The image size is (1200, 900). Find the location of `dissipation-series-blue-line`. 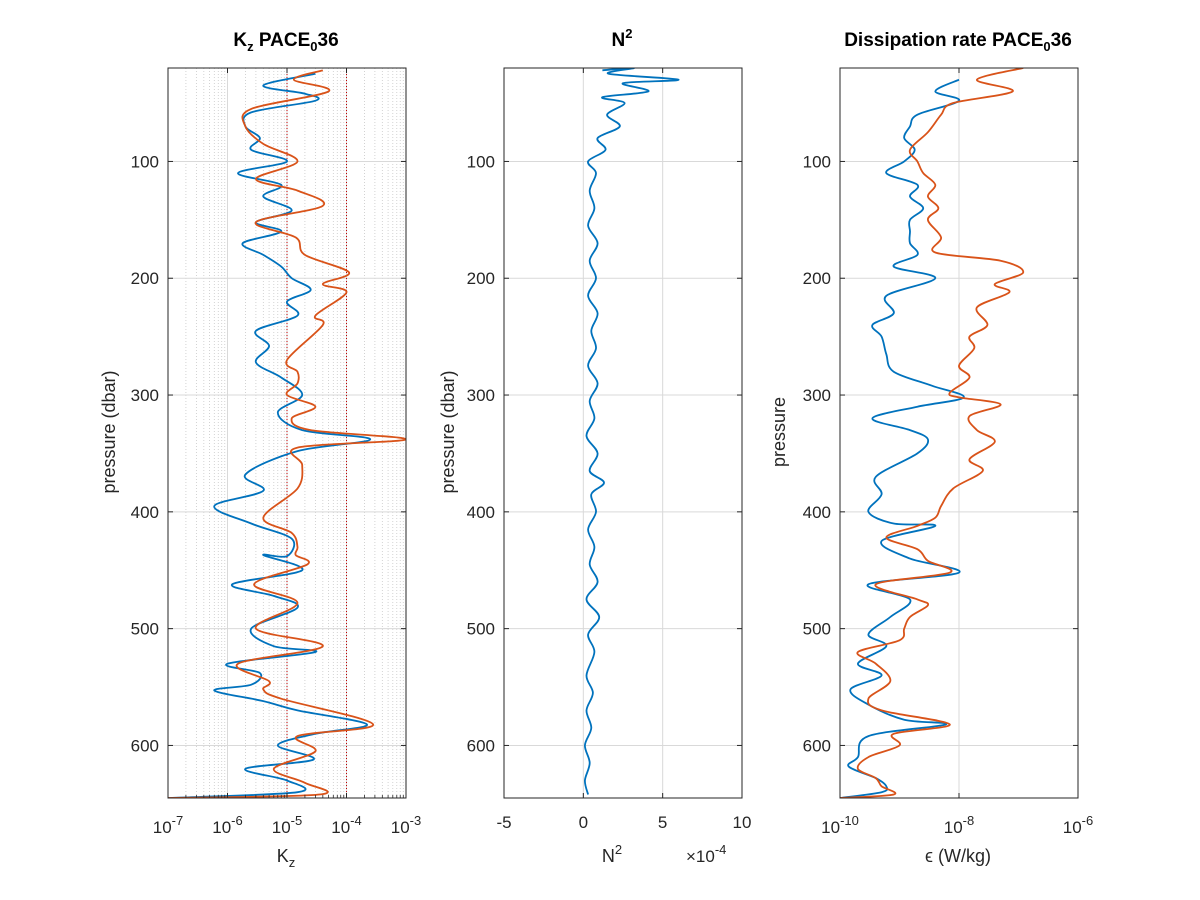

dissipation-series-blue-line is located at coordinates (902, 438).